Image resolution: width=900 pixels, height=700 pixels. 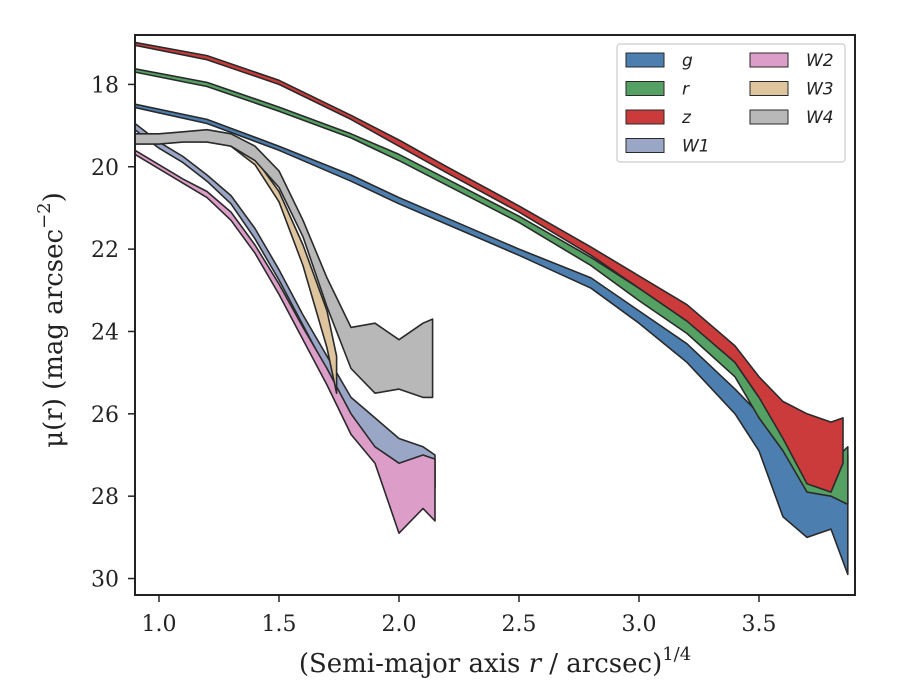 I want to click on legend-swatch-w1, so click(x=645, y=145).